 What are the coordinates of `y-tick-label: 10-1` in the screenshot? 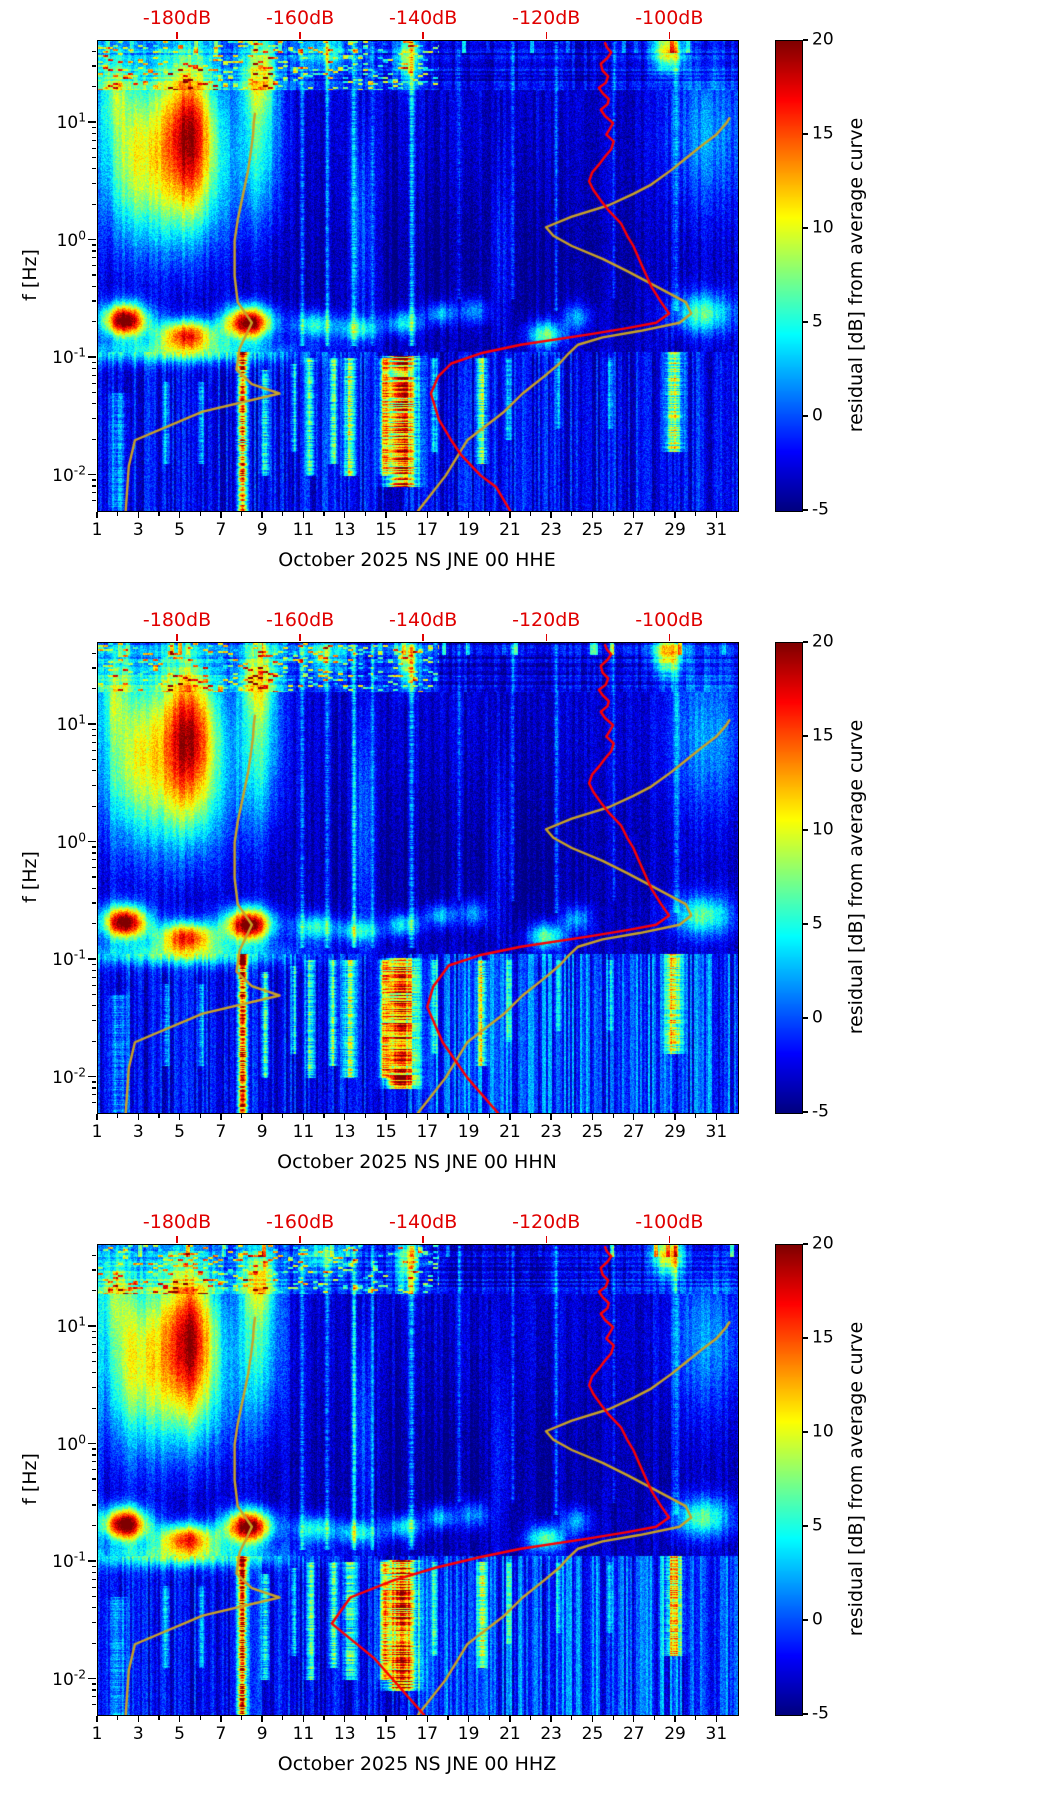 It's located at (69, 959).